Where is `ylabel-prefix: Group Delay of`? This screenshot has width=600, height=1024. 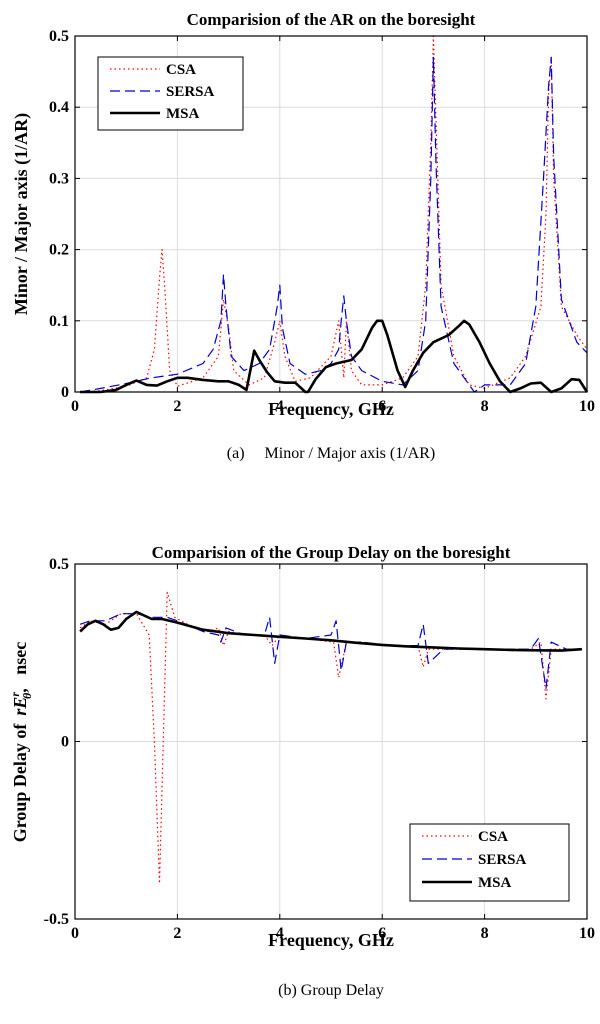 ylabel-prefix: Group Delay of is located at coordinates (20, 783).